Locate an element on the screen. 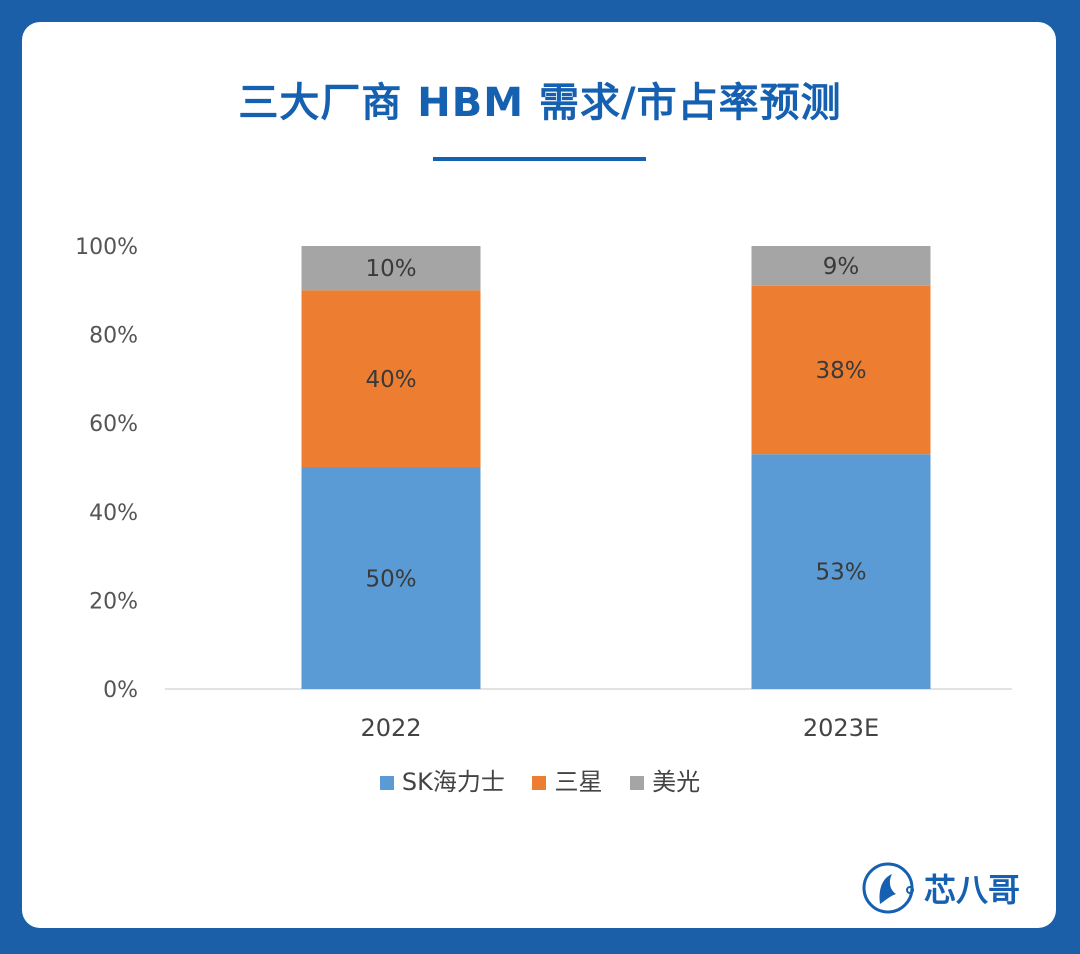  legend-item-sk-hynix: SK海力士 is located at coordinates (442, 779).